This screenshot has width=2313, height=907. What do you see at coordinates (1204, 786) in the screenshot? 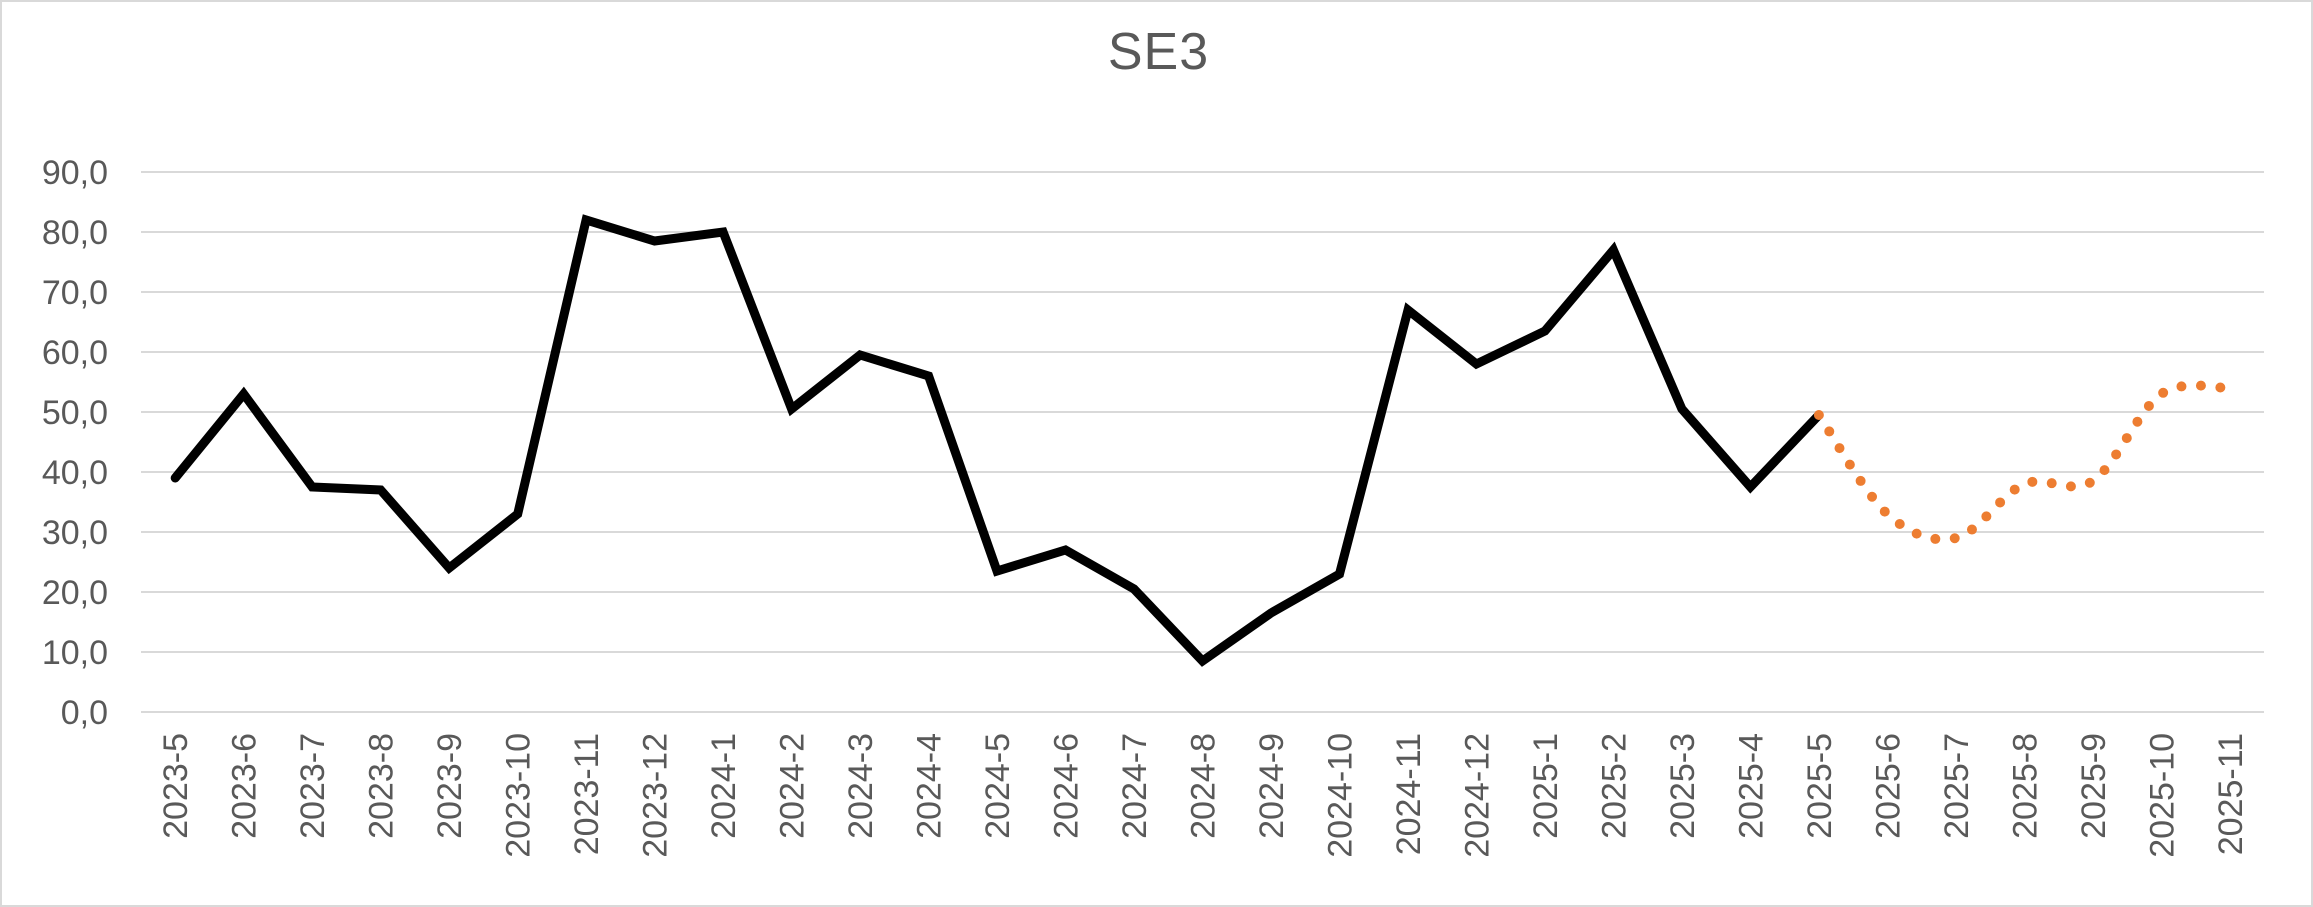
I see `x-axis-label: 2024-8` at bounding box center [1204, 786].